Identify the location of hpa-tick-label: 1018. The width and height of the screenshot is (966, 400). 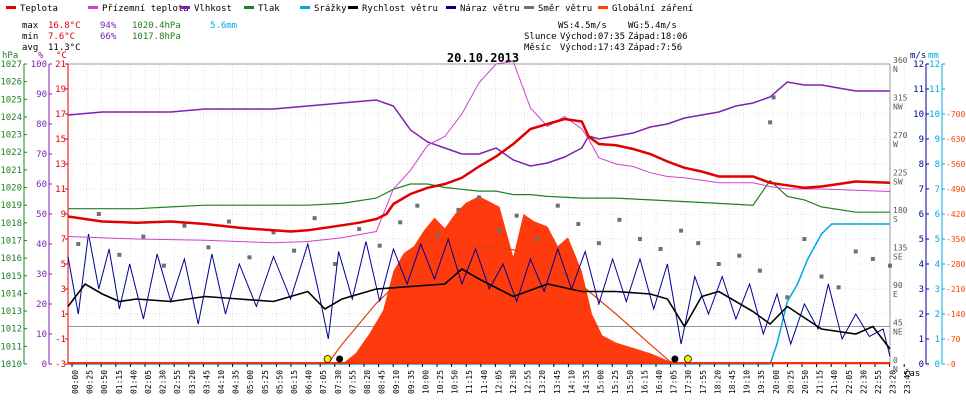
(11, 224).